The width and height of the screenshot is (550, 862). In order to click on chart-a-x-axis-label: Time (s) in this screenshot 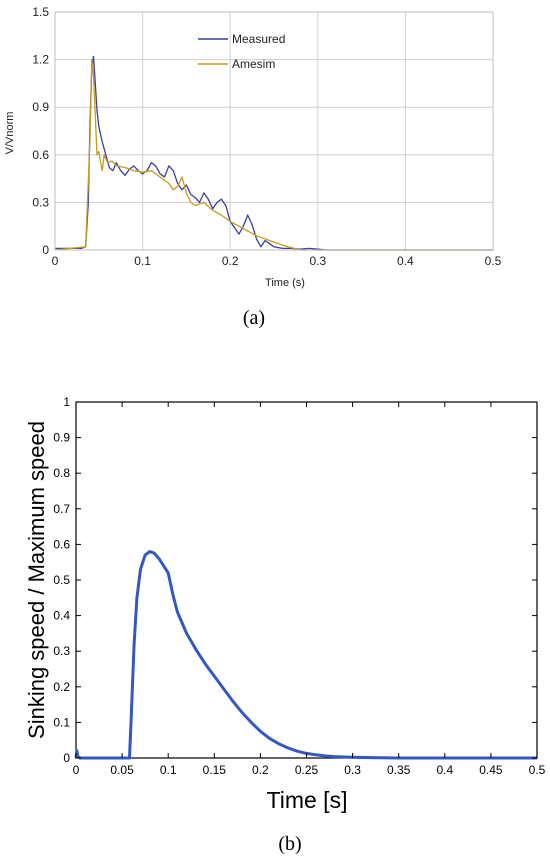, I will do `click(285, 283)`.